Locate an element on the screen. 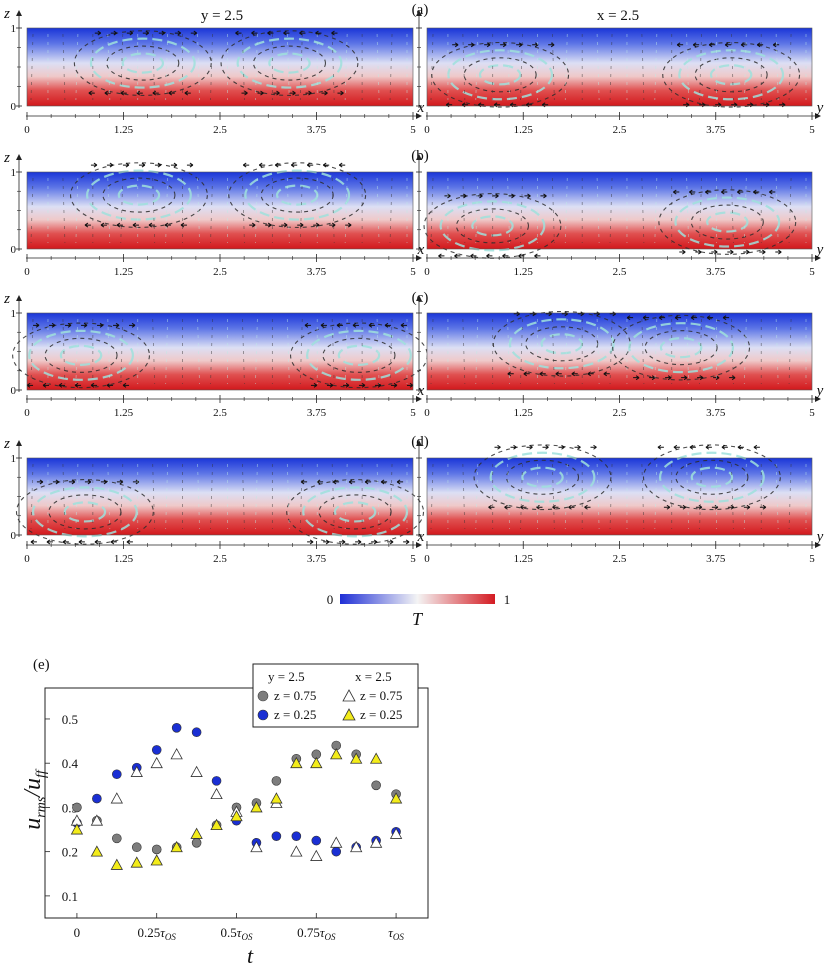  horizontal-axis-label: x is located at coordinates (421, 108).